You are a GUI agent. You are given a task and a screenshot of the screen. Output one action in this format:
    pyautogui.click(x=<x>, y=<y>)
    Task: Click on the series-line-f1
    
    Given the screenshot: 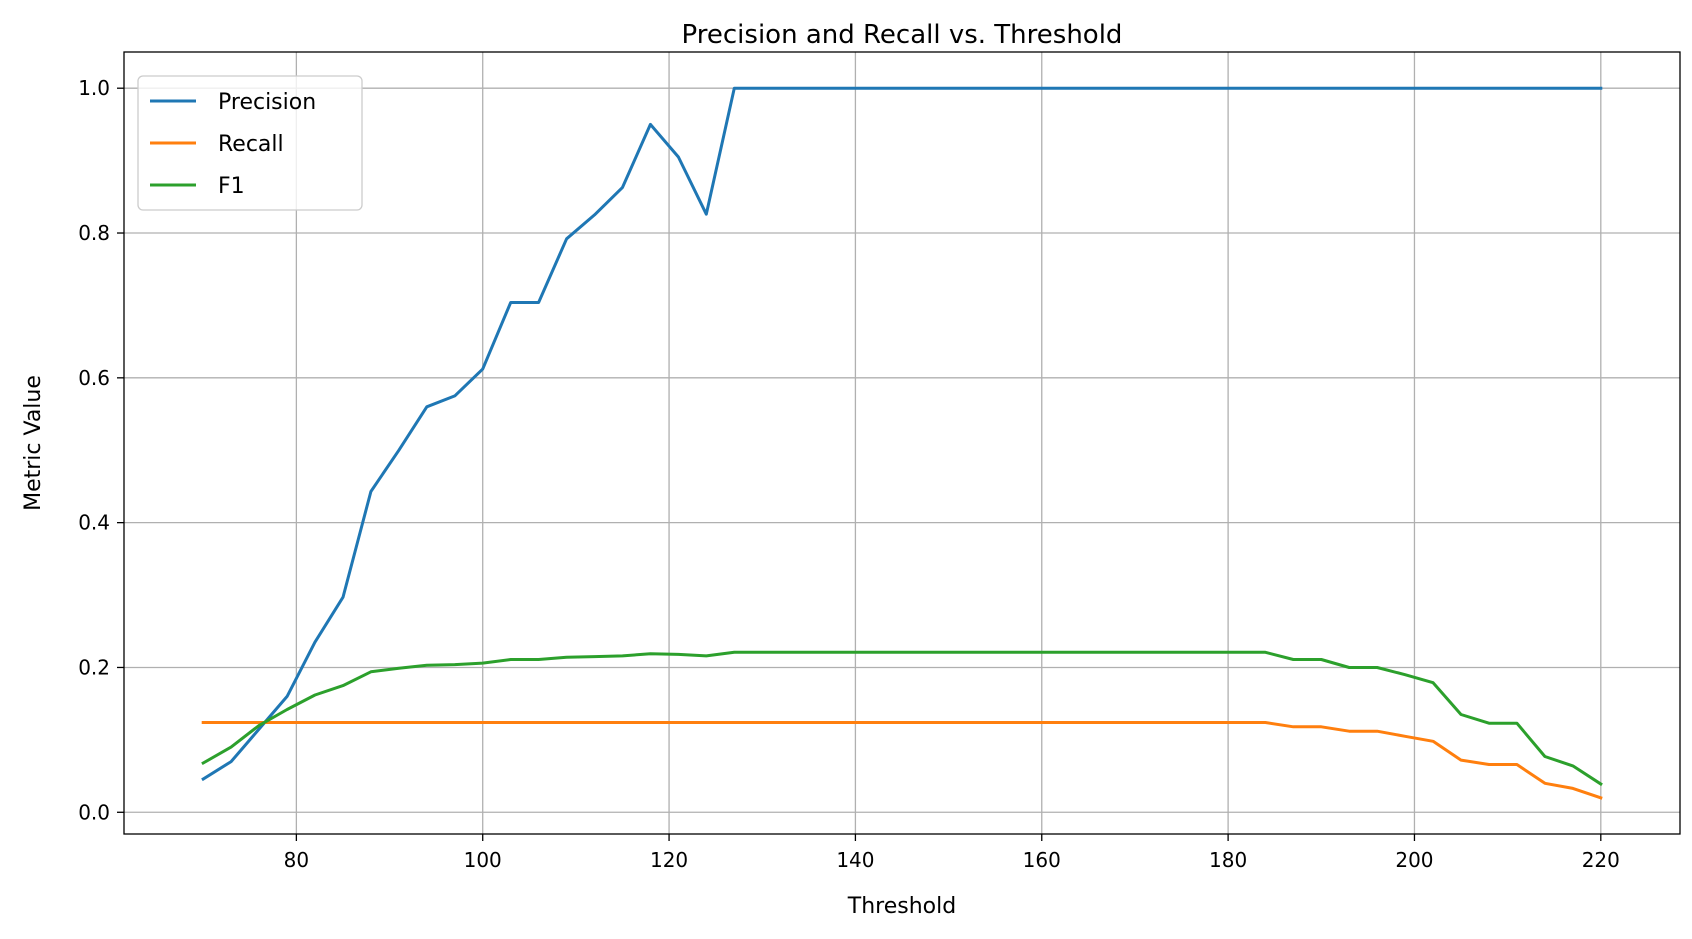 What is the action you would take?
    pyautogui.click(x=902, y=718)
    